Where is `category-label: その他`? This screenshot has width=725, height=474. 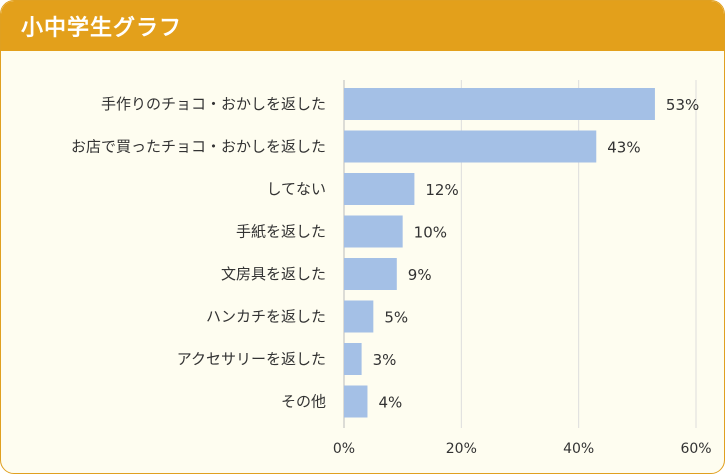 category-label: その他 is located at coordinates (303, 402).